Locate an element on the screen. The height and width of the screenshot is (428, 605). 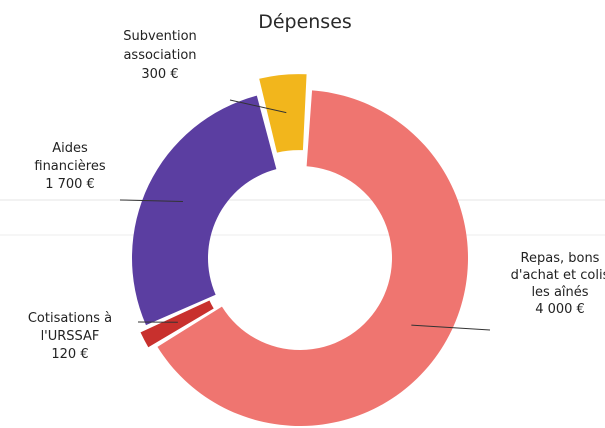
slice-label-line: l'URSSAF is located at coordinates (70, 336).